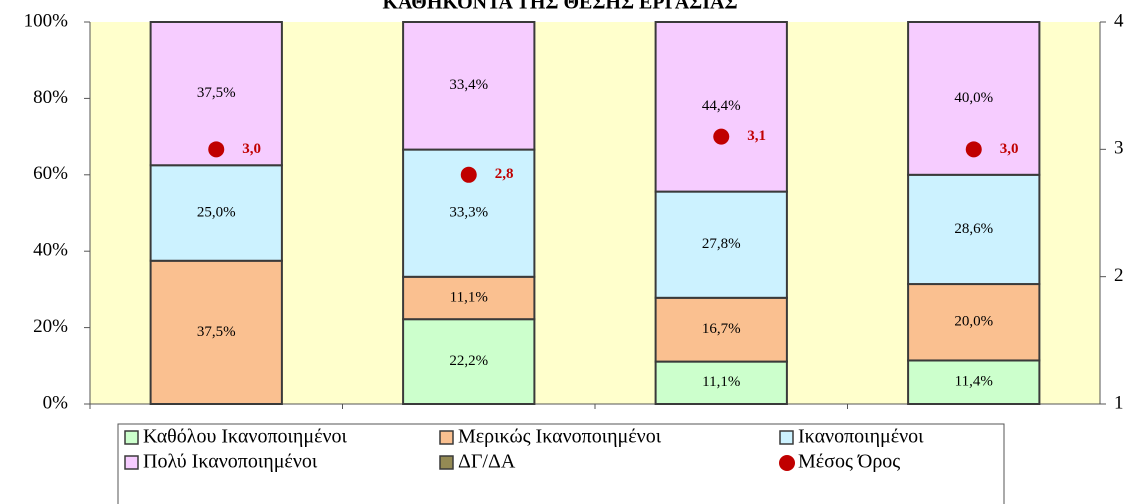  I want to click on data-label: 25,0%, so click(216, 212).